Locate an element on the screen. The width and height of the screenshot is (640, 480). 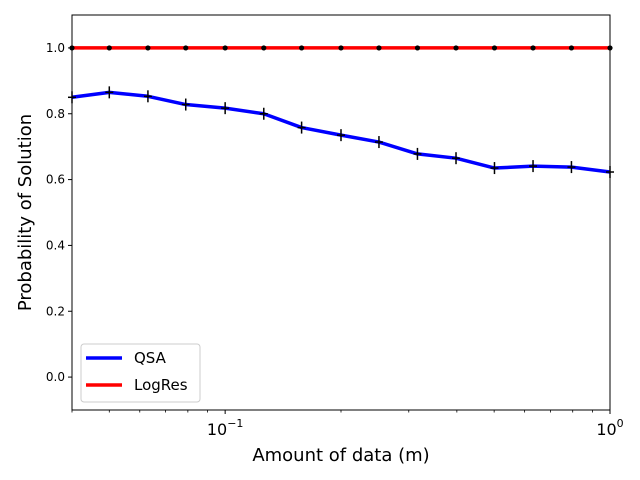
y-tick-label: 0.0 is located at coordinates (55, 377).